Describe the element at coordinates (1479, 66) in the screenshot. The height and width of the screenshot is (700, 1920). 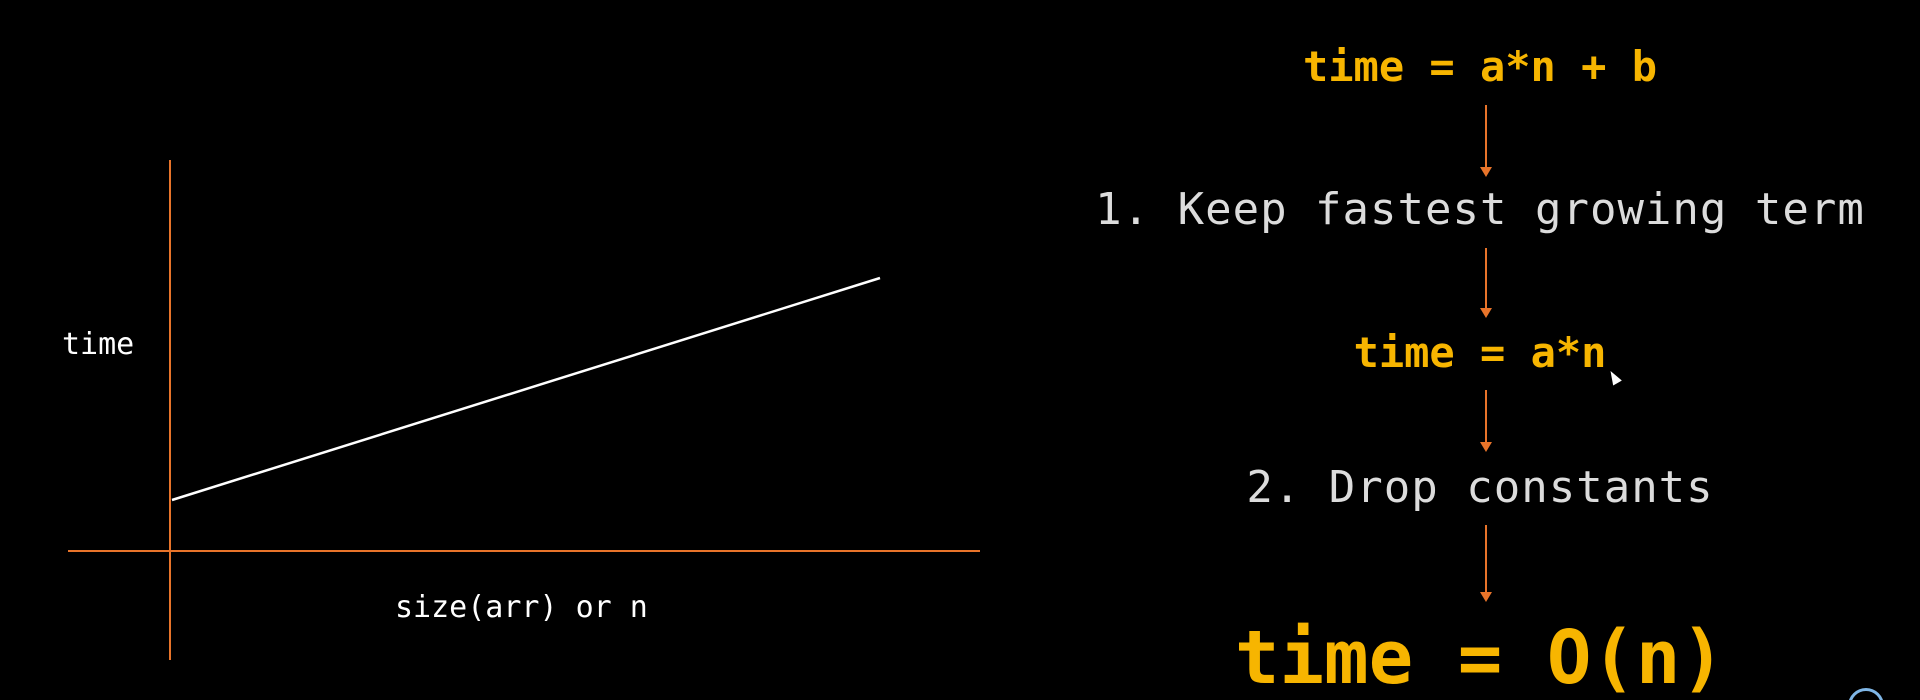
I see `formula-linear-with-constant: time = a*n + b` at that location.